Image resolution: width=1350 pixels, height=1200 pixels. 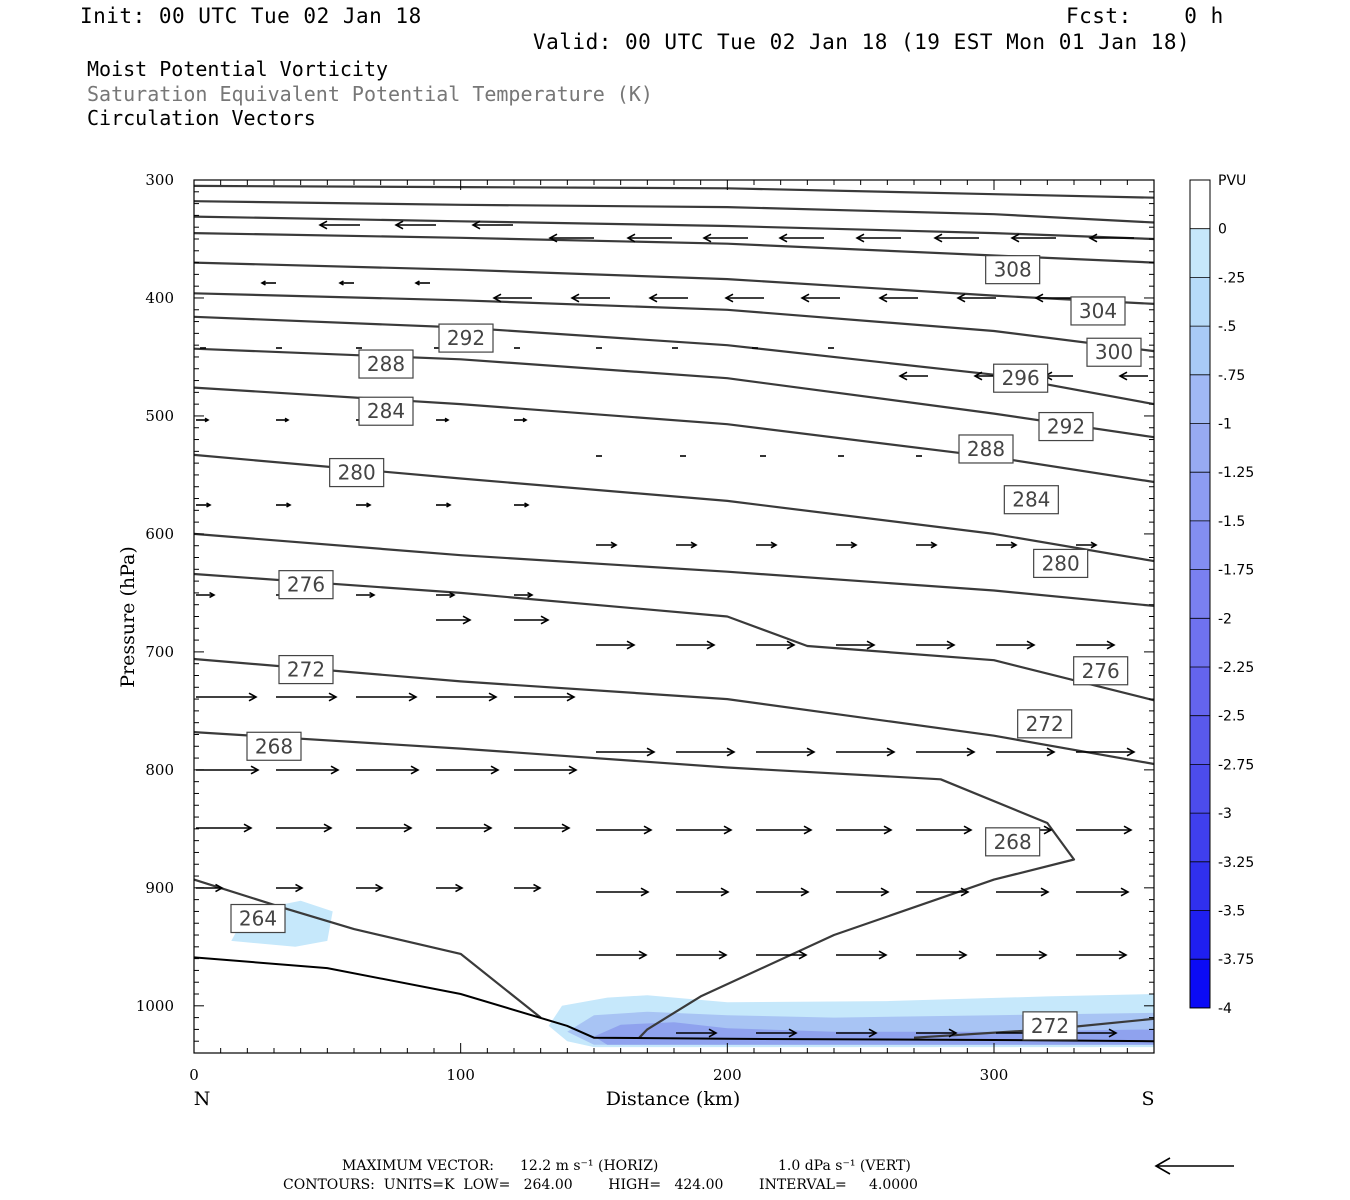 I want to click on colorbar-title: PVU, so click(x=1232, y=181).